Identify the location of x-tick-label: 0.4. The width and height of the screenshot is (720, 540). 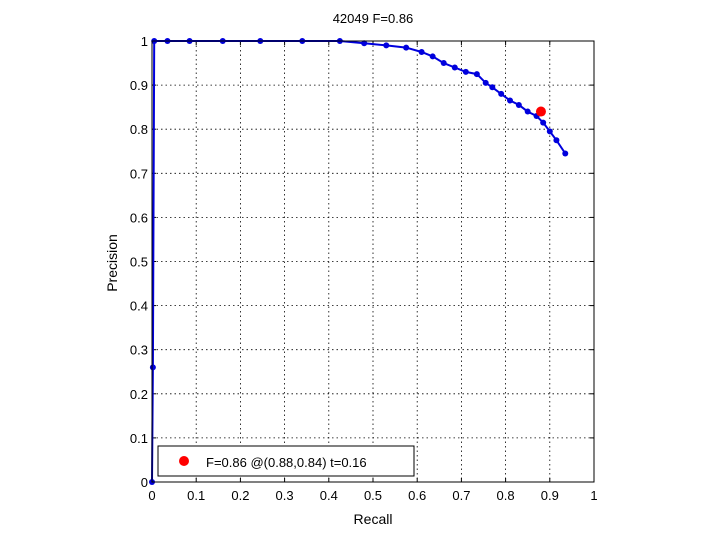
(329, 495).